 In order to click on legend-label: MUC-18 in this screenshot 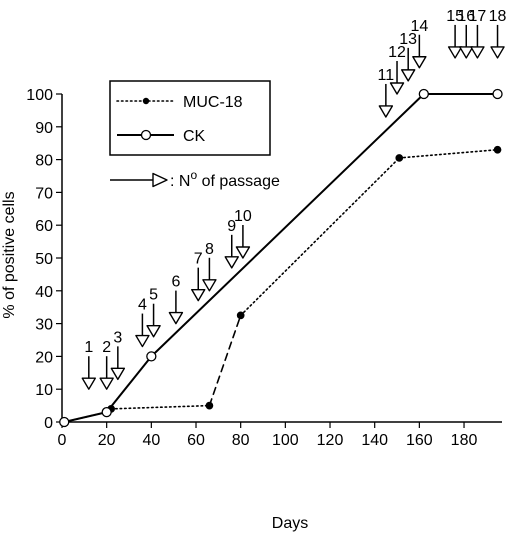, I will do `click(213, 102)`.